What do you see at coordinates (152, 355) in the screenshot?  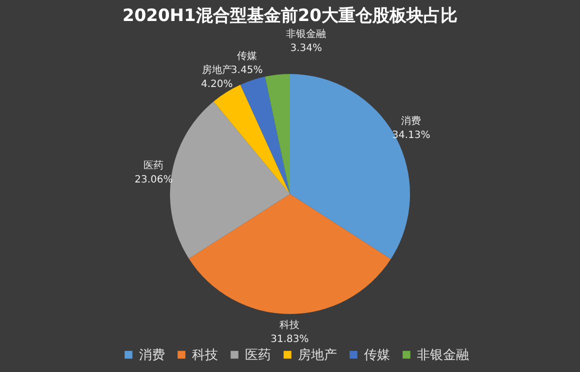 I see `legend-label: 消费` at bounding box center [152, 355].